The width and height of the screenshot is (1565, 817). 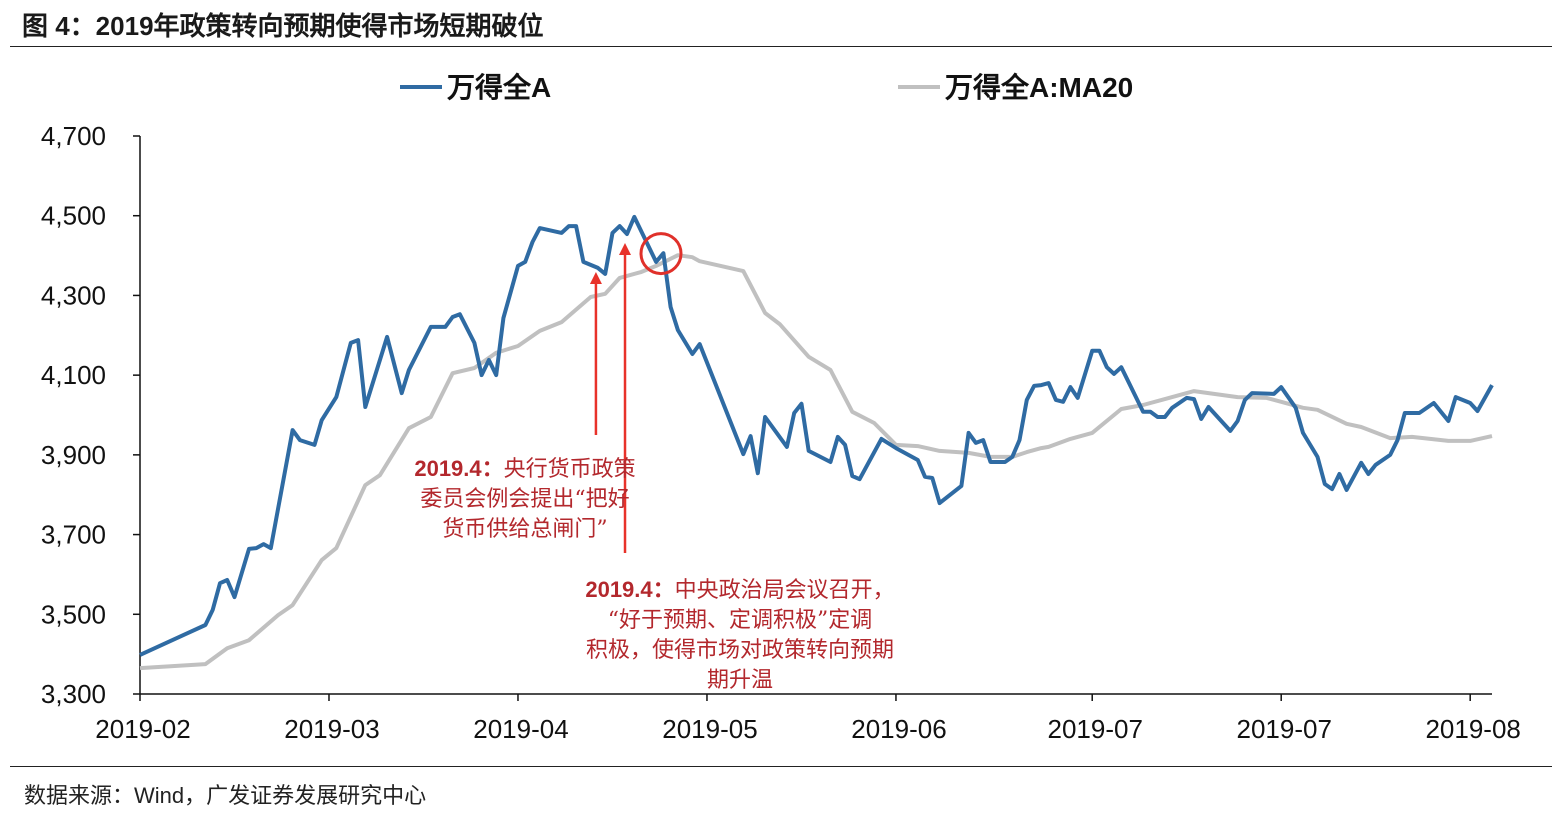 I want to click on y-tick-label: 4,100, so click(x=73, y=375).